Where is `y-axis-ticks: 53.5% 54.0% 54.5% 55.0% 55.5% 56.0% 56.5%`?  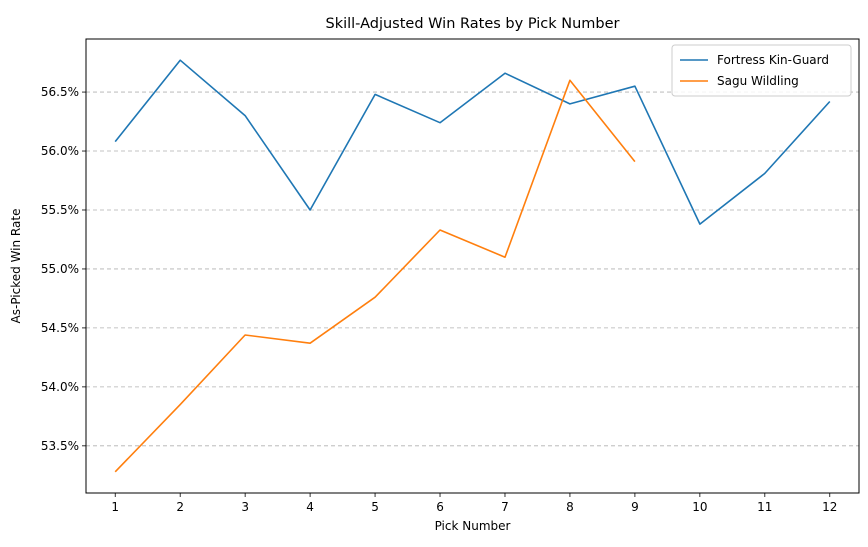
y-axis-ticks: 53.5% 54.0% 54.5% 55.0% 55.5% 56.0% 56.5% is located at coordinates (63, 269).